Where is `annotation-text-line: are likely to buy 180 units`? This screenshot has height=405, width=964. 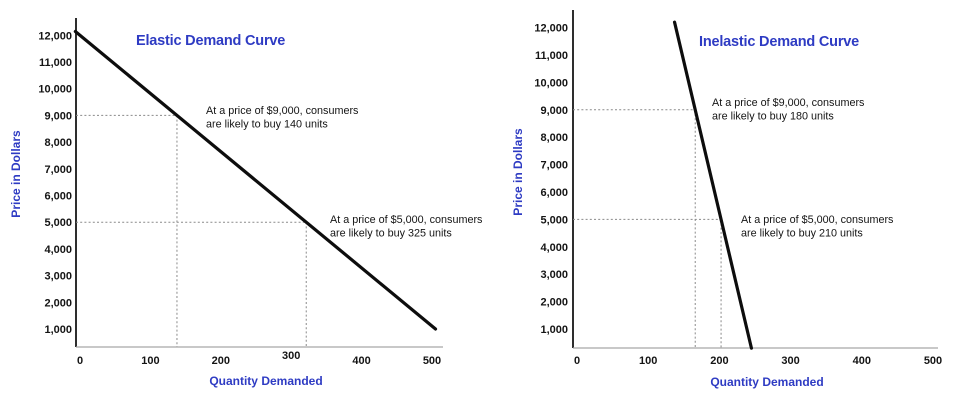
annotation-text-line: are likely to buy 180 units is located at coordinates (773, 117).